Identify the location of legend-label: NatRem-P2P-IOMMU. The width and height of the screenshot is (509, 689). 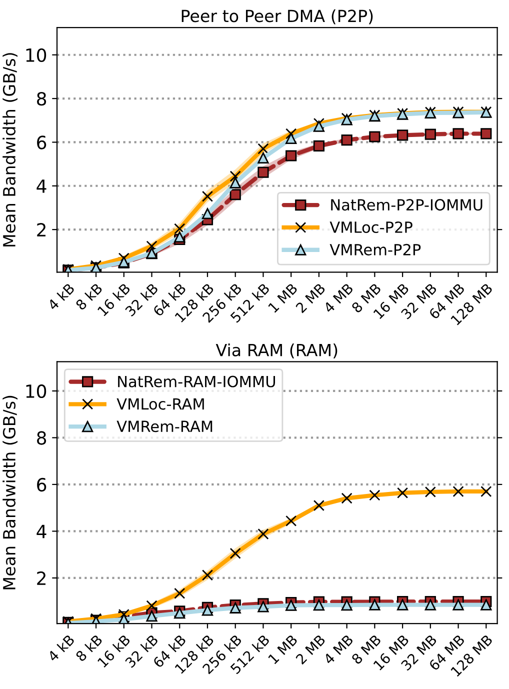
(406, 205).